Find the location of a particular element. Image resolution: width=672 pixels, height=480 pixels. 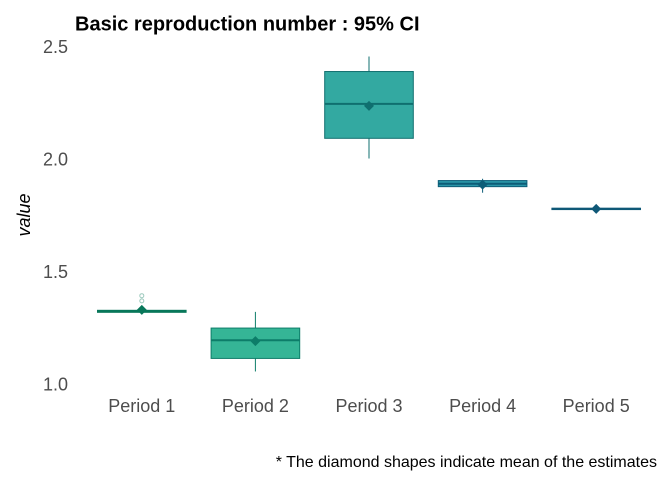

y-tick-label: 1.0 is located at coordinates (55, 384).